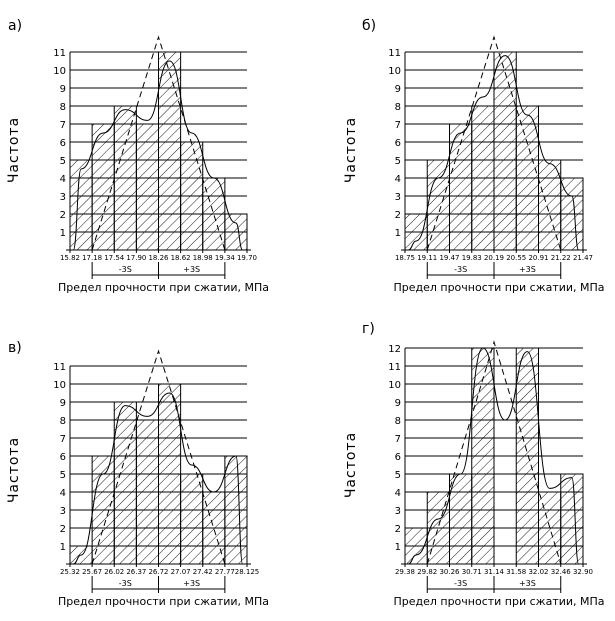 This screenshot has height=621, width=615. What do you see at coordinates (203, 258) in the screenshot?
I see `x-tick-label: 18.98` at bounding box center [203, 258].